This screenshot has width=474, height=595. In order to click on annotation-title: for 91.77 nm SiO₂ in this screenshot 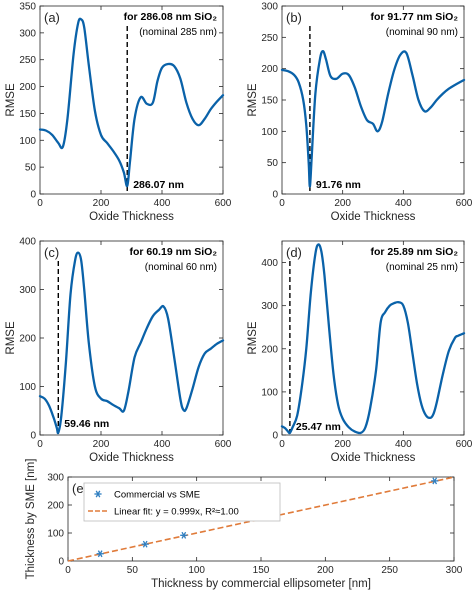, I will do `click(414, 17)`.